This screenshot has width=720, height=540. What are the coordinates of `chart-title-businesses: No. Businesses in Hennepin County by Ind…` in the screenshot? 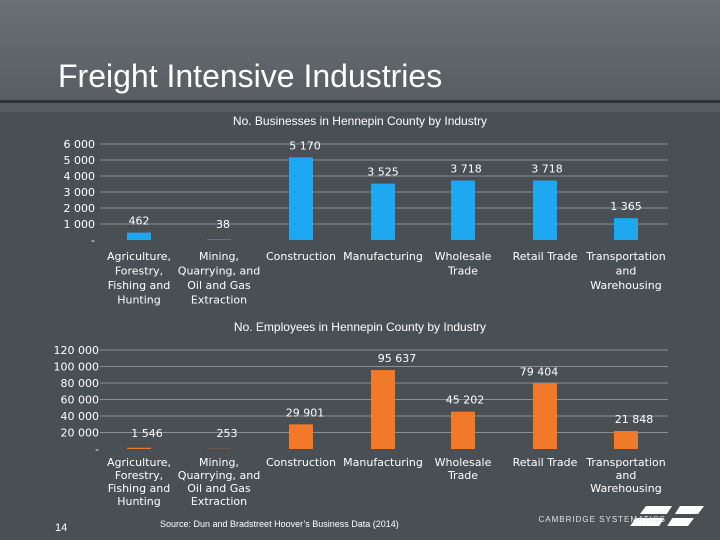 It's located at (360, 121).